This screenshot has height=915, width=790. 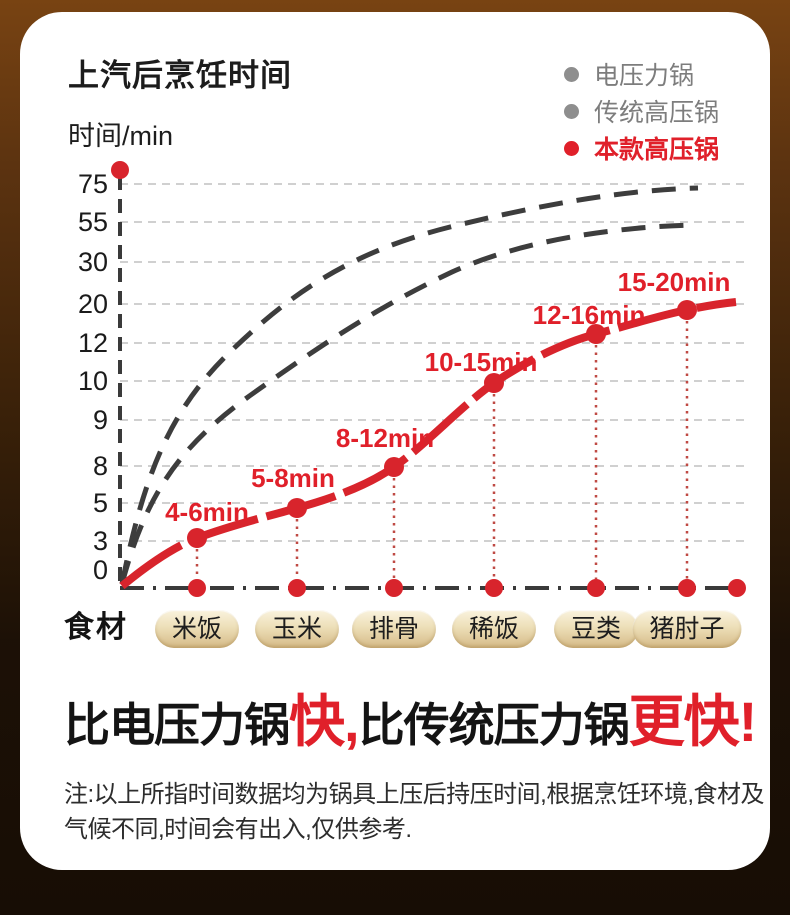 What do you see at coordinates (297, 629) in the screenshot?
I see `ingredient-pill: 玉米` at bounding box center [297, 629].